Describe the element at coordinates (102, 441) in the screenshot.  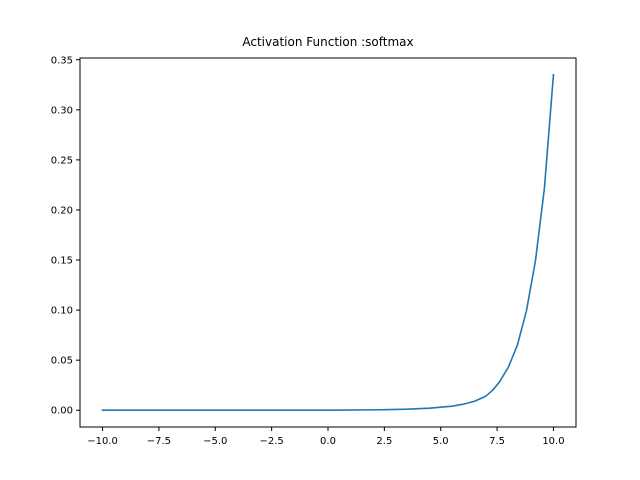
I see `x-tick-label: −10.0` at that location.